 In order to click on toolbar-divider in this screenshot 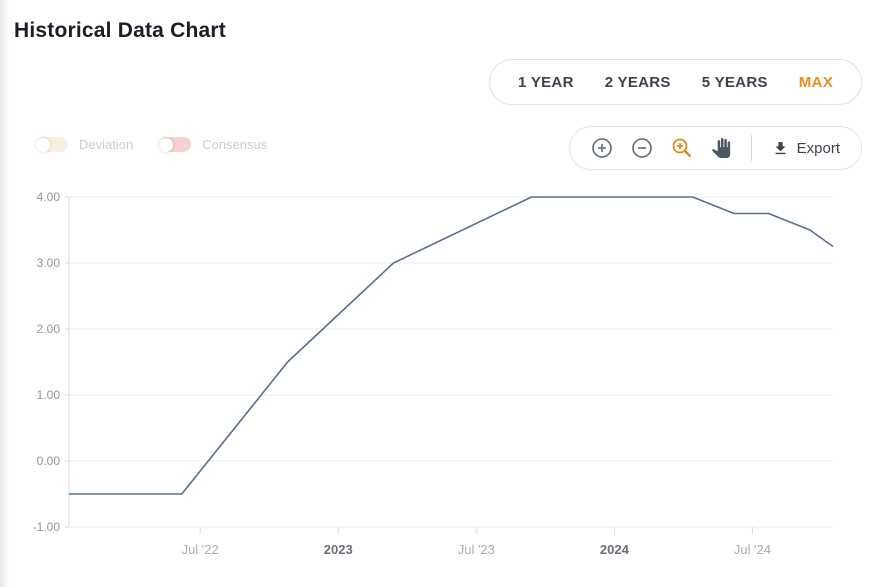, I will do `click(751, 148)`.